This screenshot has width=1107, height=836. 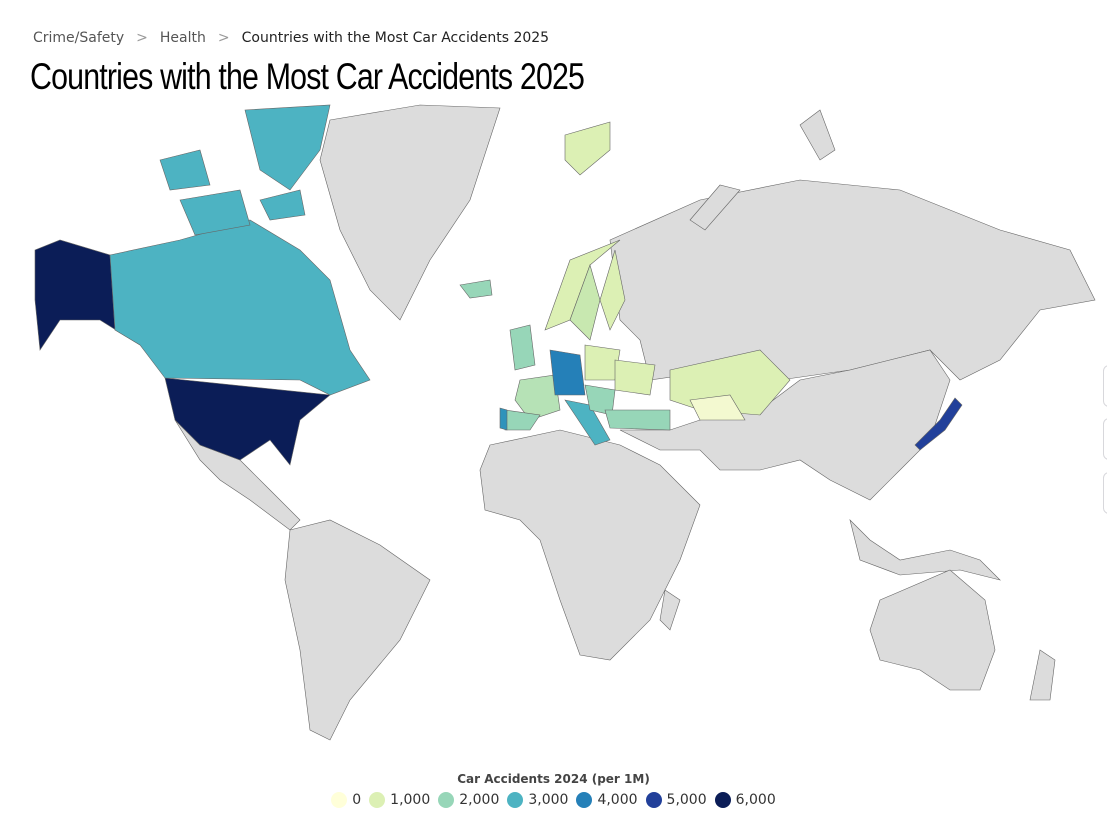 I want to click on legend-item: 6,000, so click(x=745, y=800).